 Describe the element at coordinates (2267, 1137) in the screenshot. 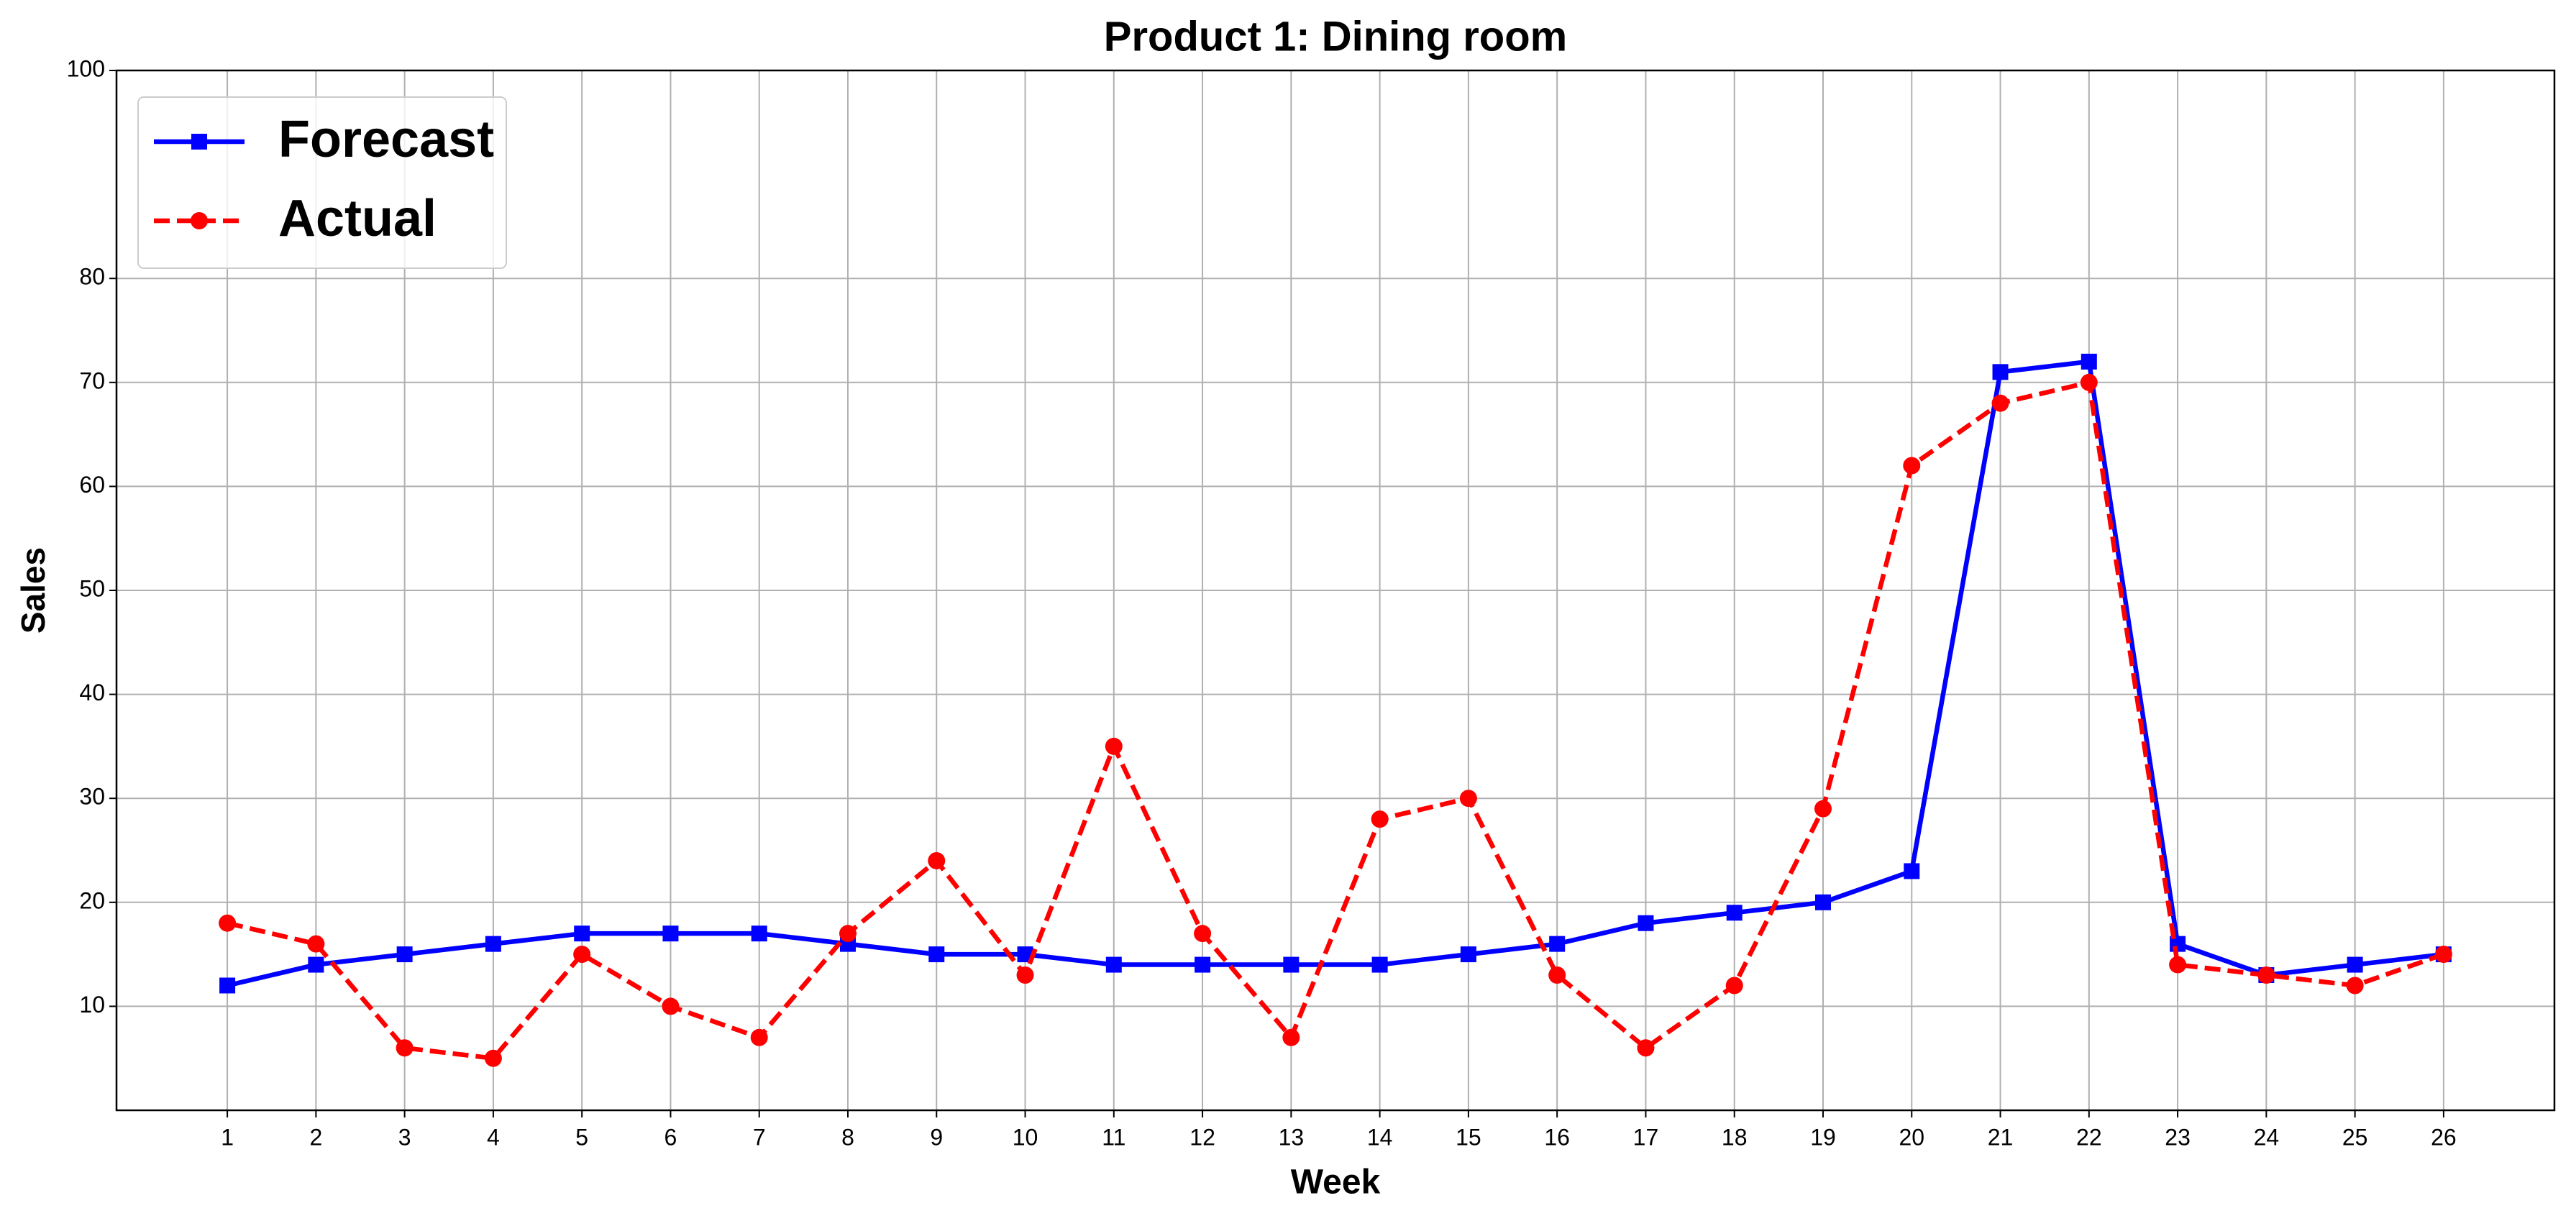

I see `x-tick-label: 24` at that location.